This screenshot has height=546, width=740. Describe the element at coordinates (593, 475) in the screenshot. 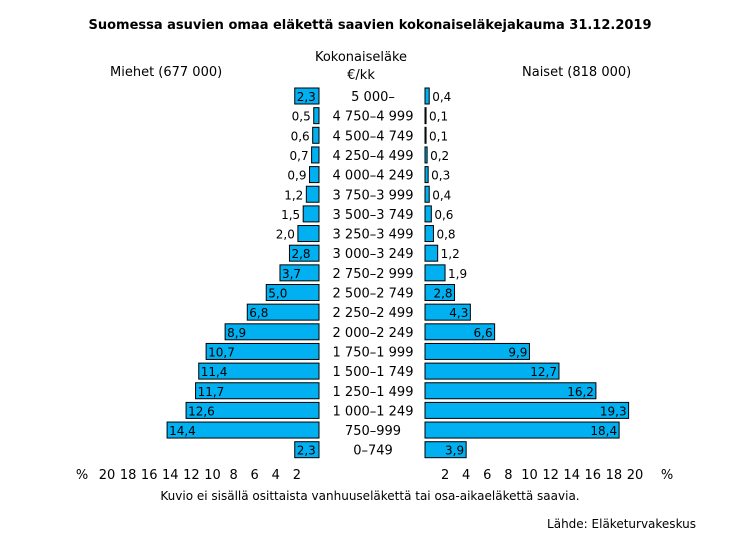

I see `x-tick-right-16: 16` at that location.